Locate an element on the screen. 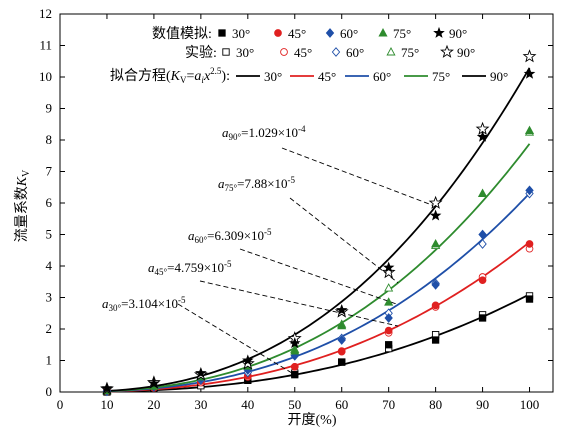 The image size is (585, 436). legend-name-exp-30°: 30° is located at coordinates (245, 52).